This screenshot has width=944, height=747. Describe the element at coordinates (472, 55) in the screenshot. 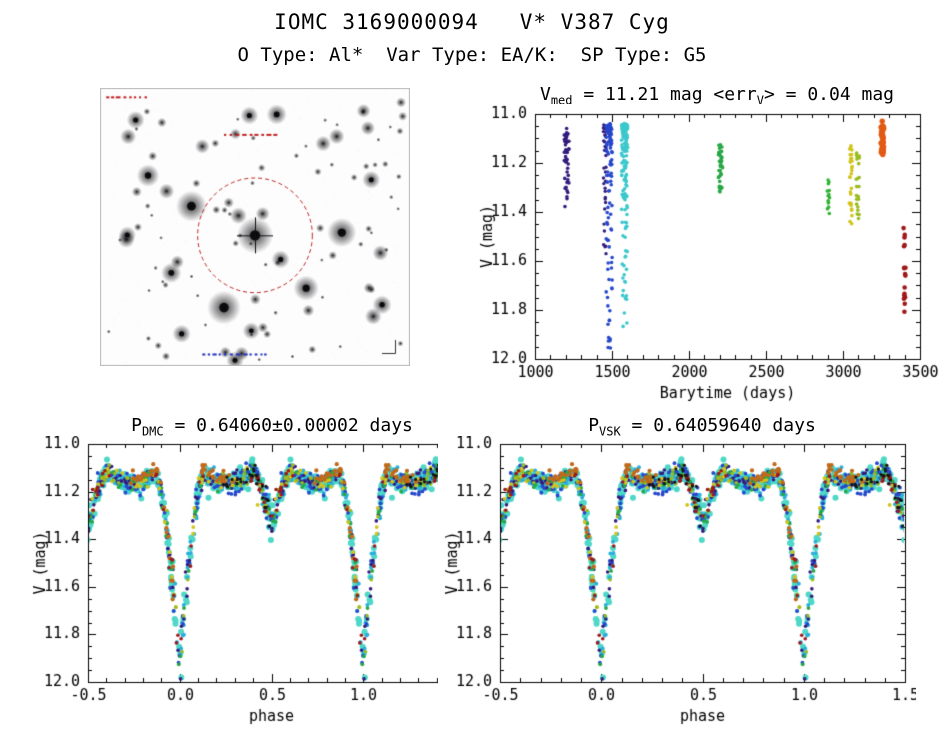

I see `page-subtitle: O Type: Al* Var Type: EA/K: SP Type: G5` at that location.